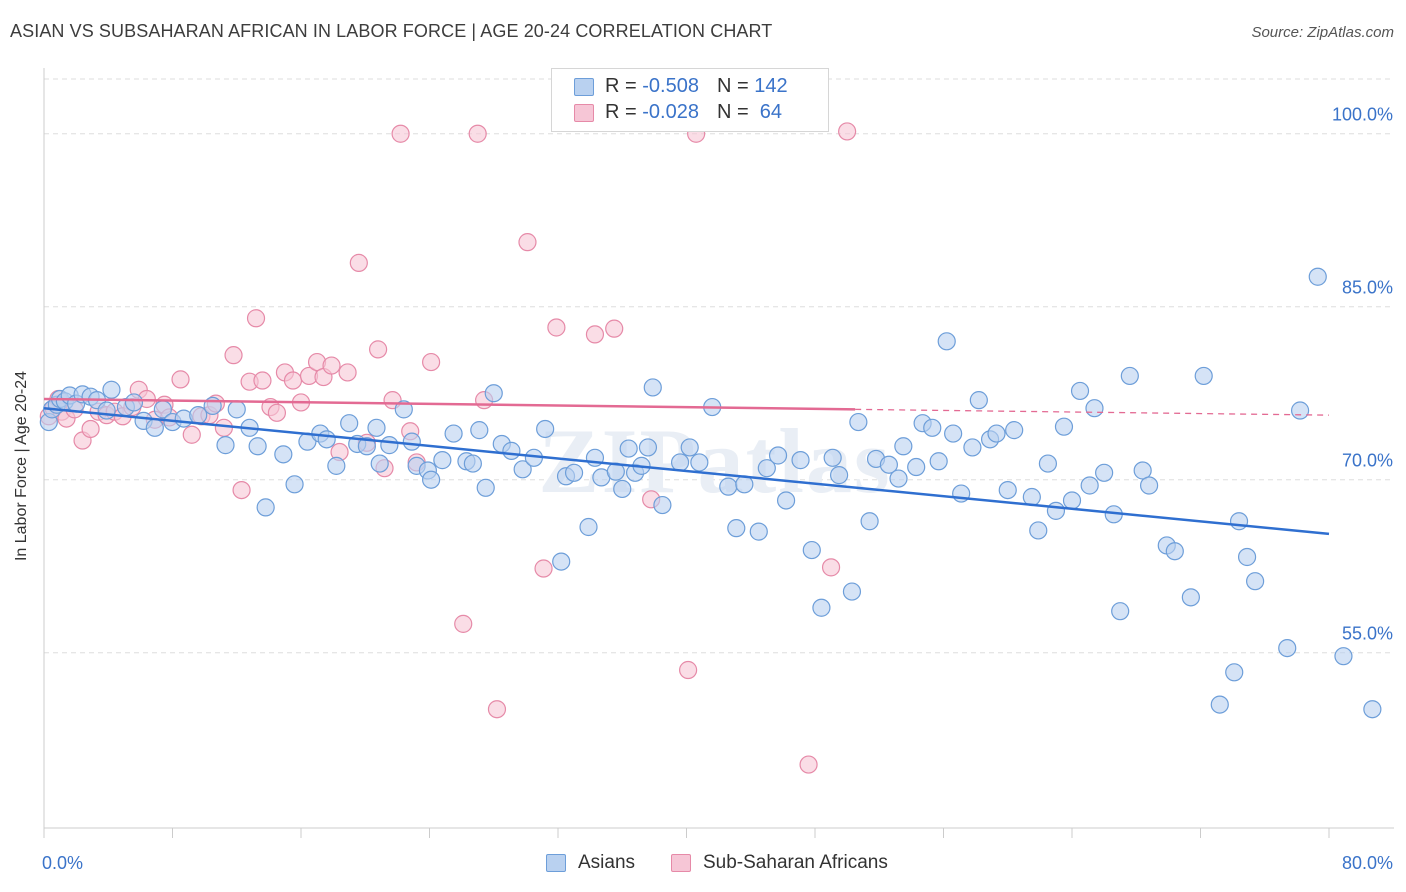 The height and width of the screenshot is (892, 1406). What do you see at coordinates (670, 112) in the screenshot?
I see `legend-r-value: -0.028` at bounding box center [670, 112].